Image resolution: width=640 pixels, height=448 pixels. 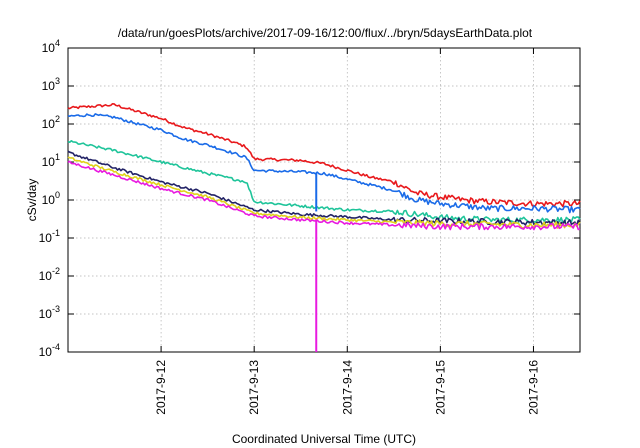 What do you see at coordinates (51, 46) in the screenshot?
I see `y-tick-label: 10⁴` at bounding box center [51, 46].